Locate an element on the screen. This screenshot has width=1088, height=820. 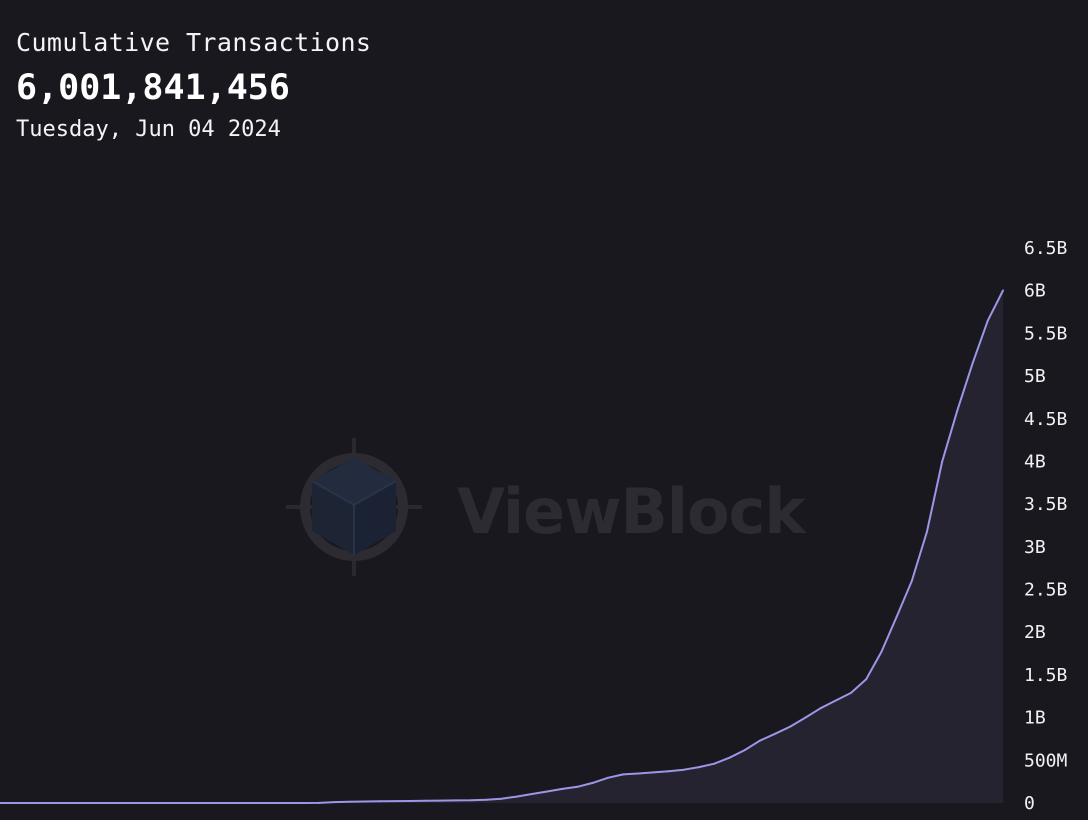
current-value: 6,001,841,456 is located at coordinates (153, 88).